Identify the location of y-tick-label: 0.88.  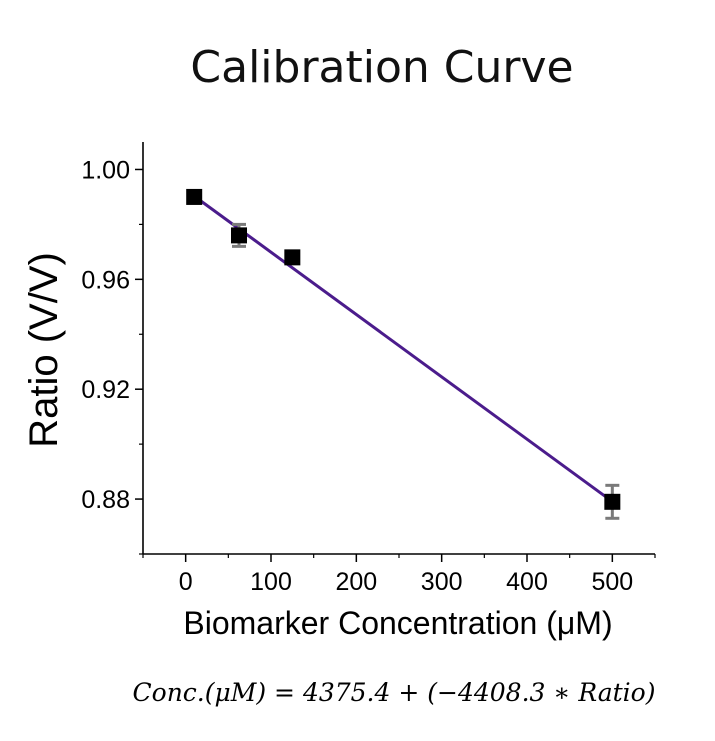
(105, 500).